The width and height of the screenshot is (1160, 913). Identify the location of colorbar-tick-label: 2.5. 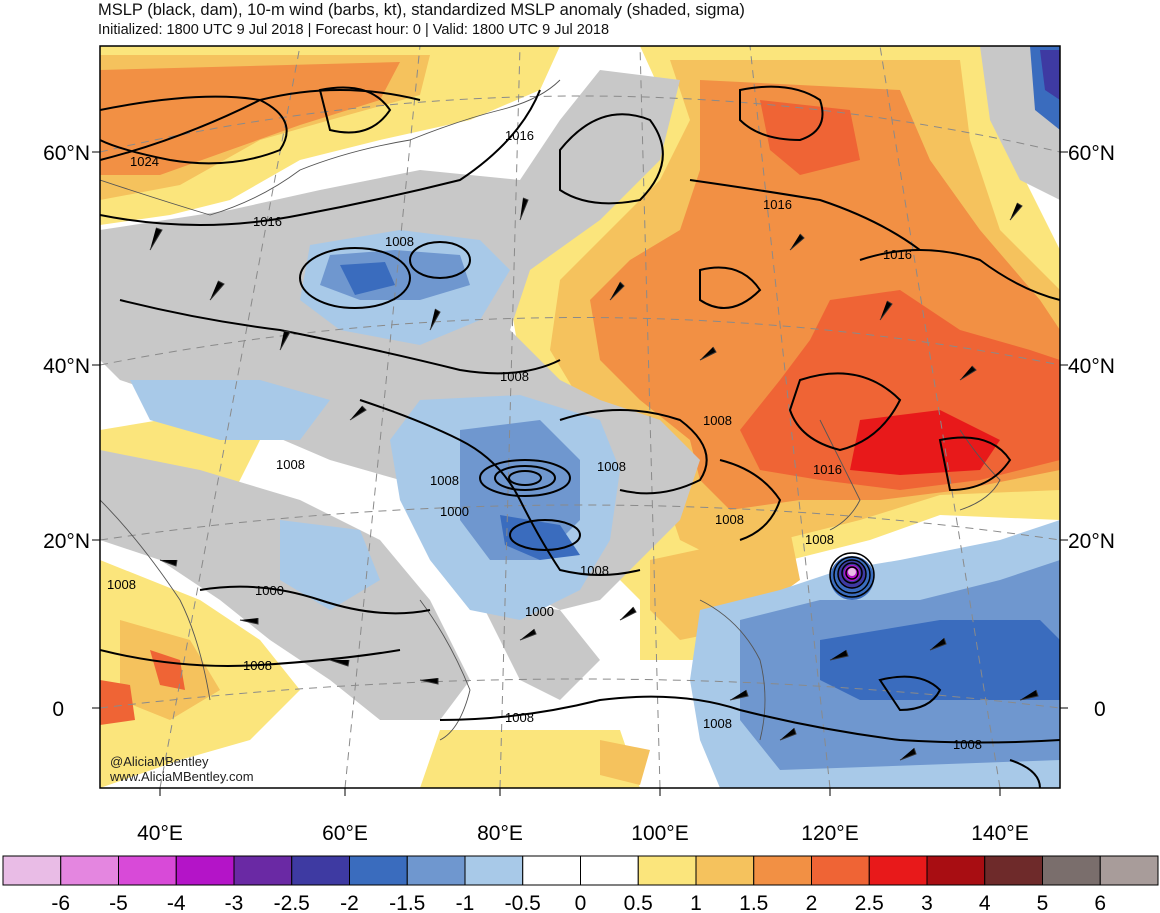
(869, 902).